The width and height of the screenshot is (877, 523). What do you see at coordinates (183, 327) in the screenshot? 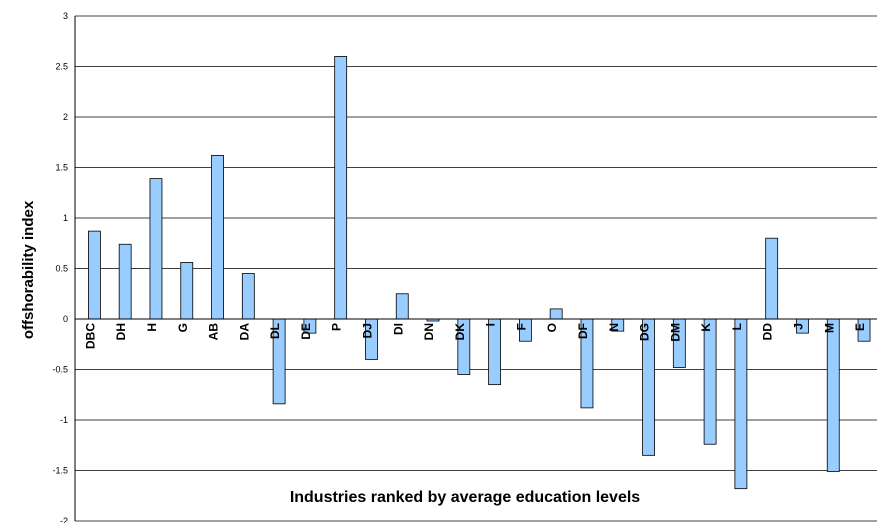
I see `category-label: G` at bounding box center [183, 327].